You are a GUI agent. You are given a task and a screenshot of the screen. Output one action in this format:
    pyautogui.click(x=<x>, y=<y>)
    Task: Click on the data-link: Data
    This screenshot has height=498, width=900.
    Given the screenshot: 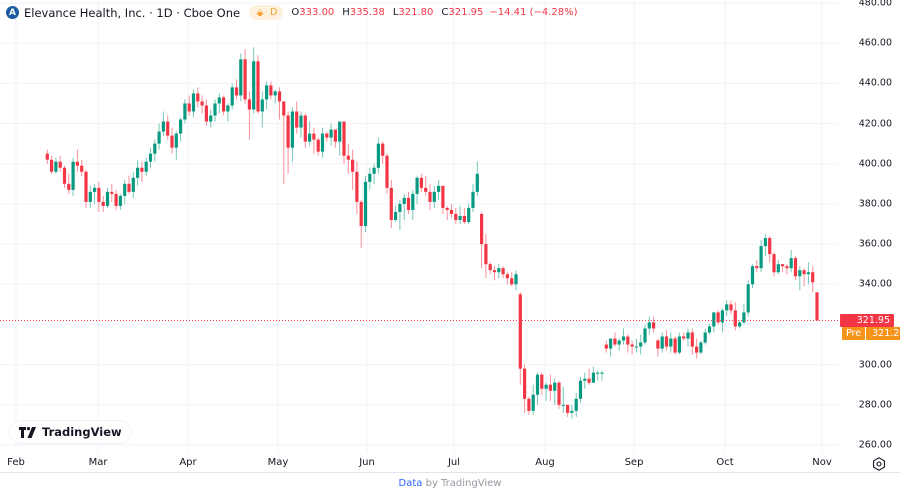 What is the action you would take?
    pyautogui.click(x=410, y=483)
    